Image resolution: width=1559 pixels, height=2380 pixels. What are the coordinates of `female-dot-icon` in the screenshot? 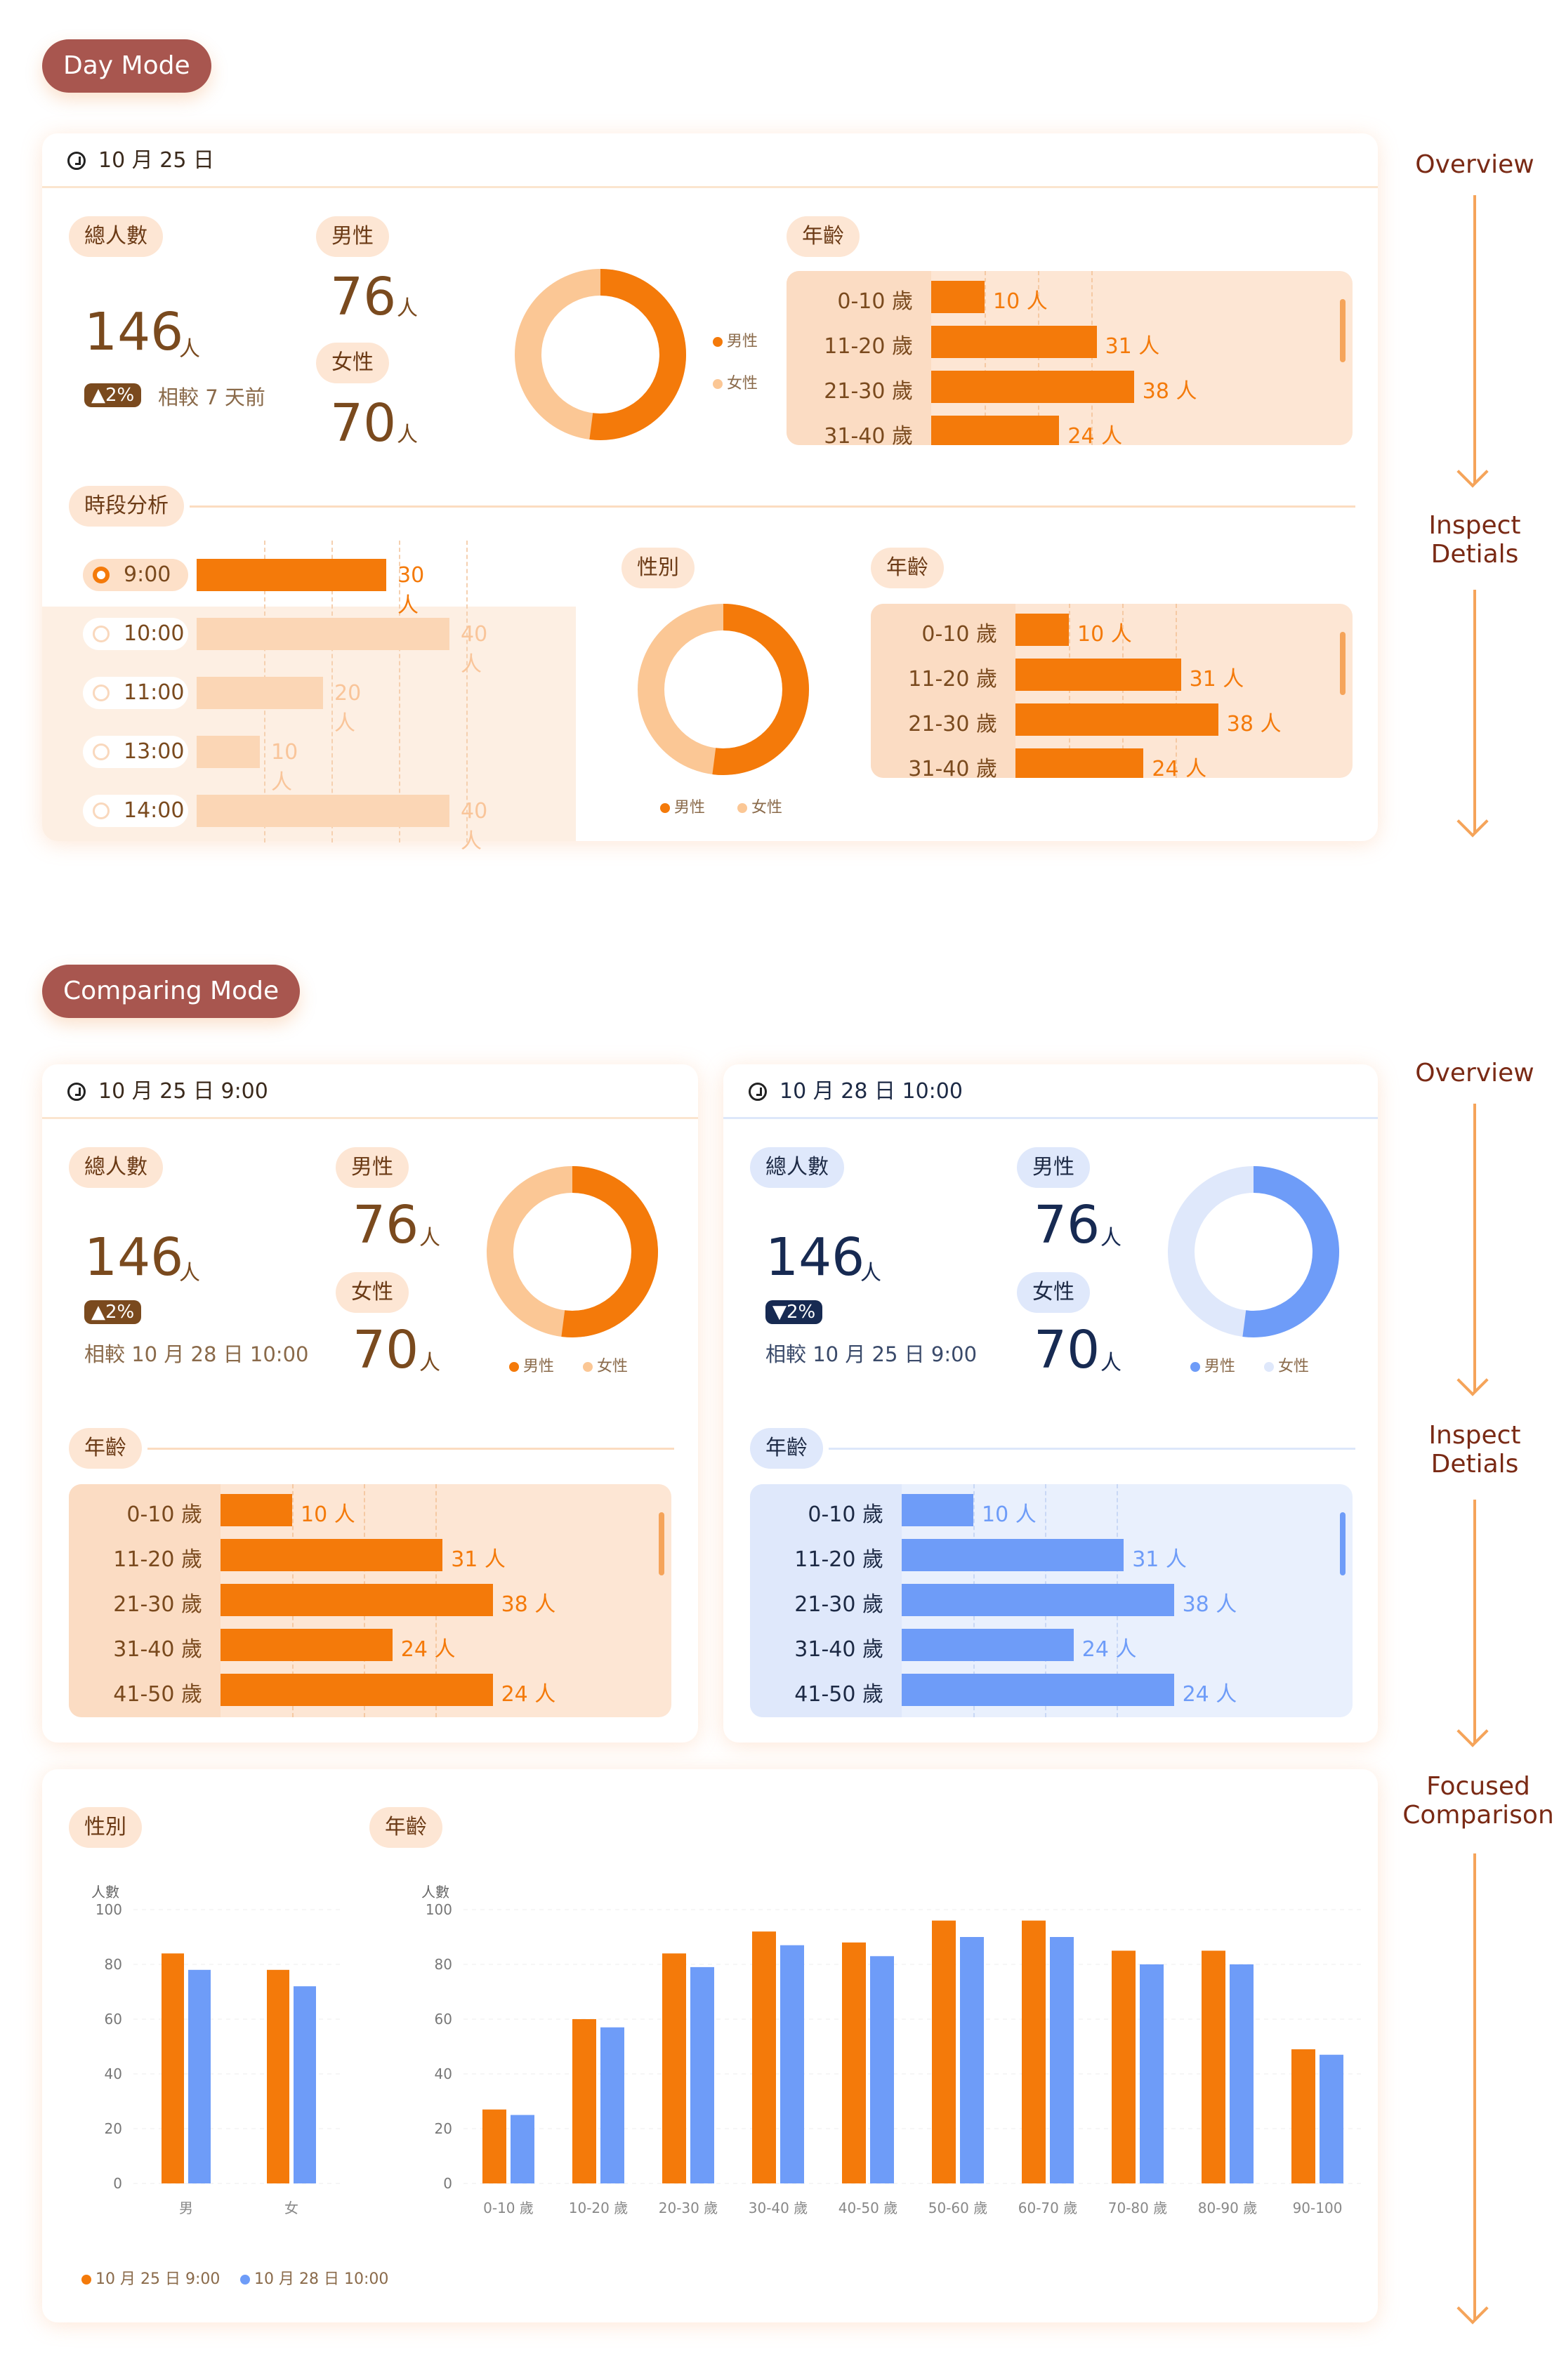 It's located at (1269, 1367).